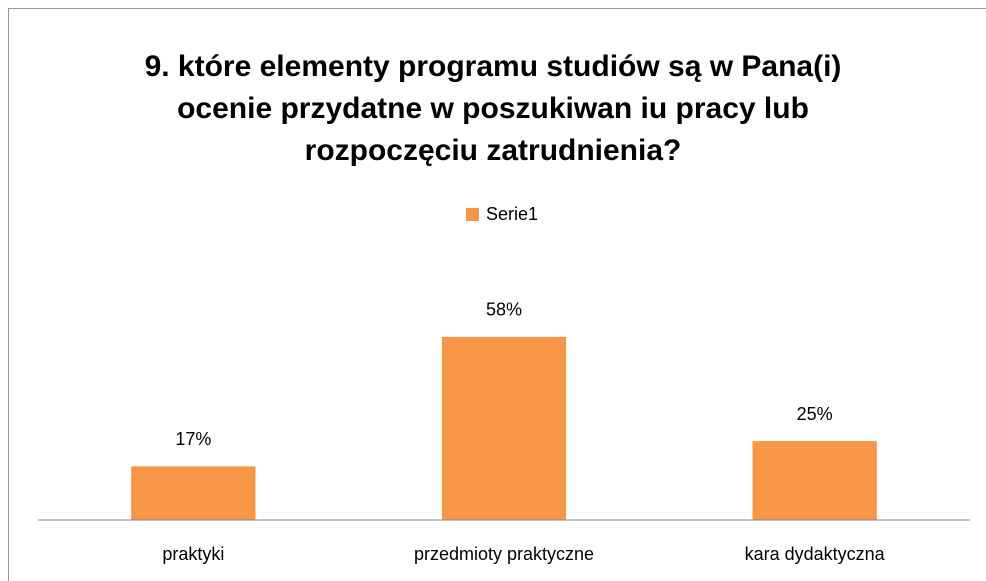  I want to click on value-label: 25%, so click(815, 414).